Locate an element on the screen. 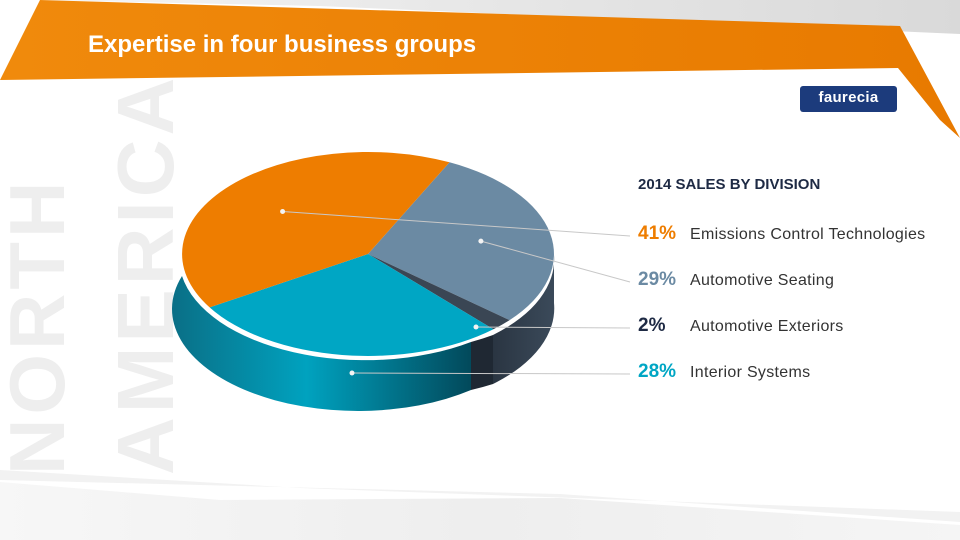  pie-side-slate is located at coordinates (524, 319).